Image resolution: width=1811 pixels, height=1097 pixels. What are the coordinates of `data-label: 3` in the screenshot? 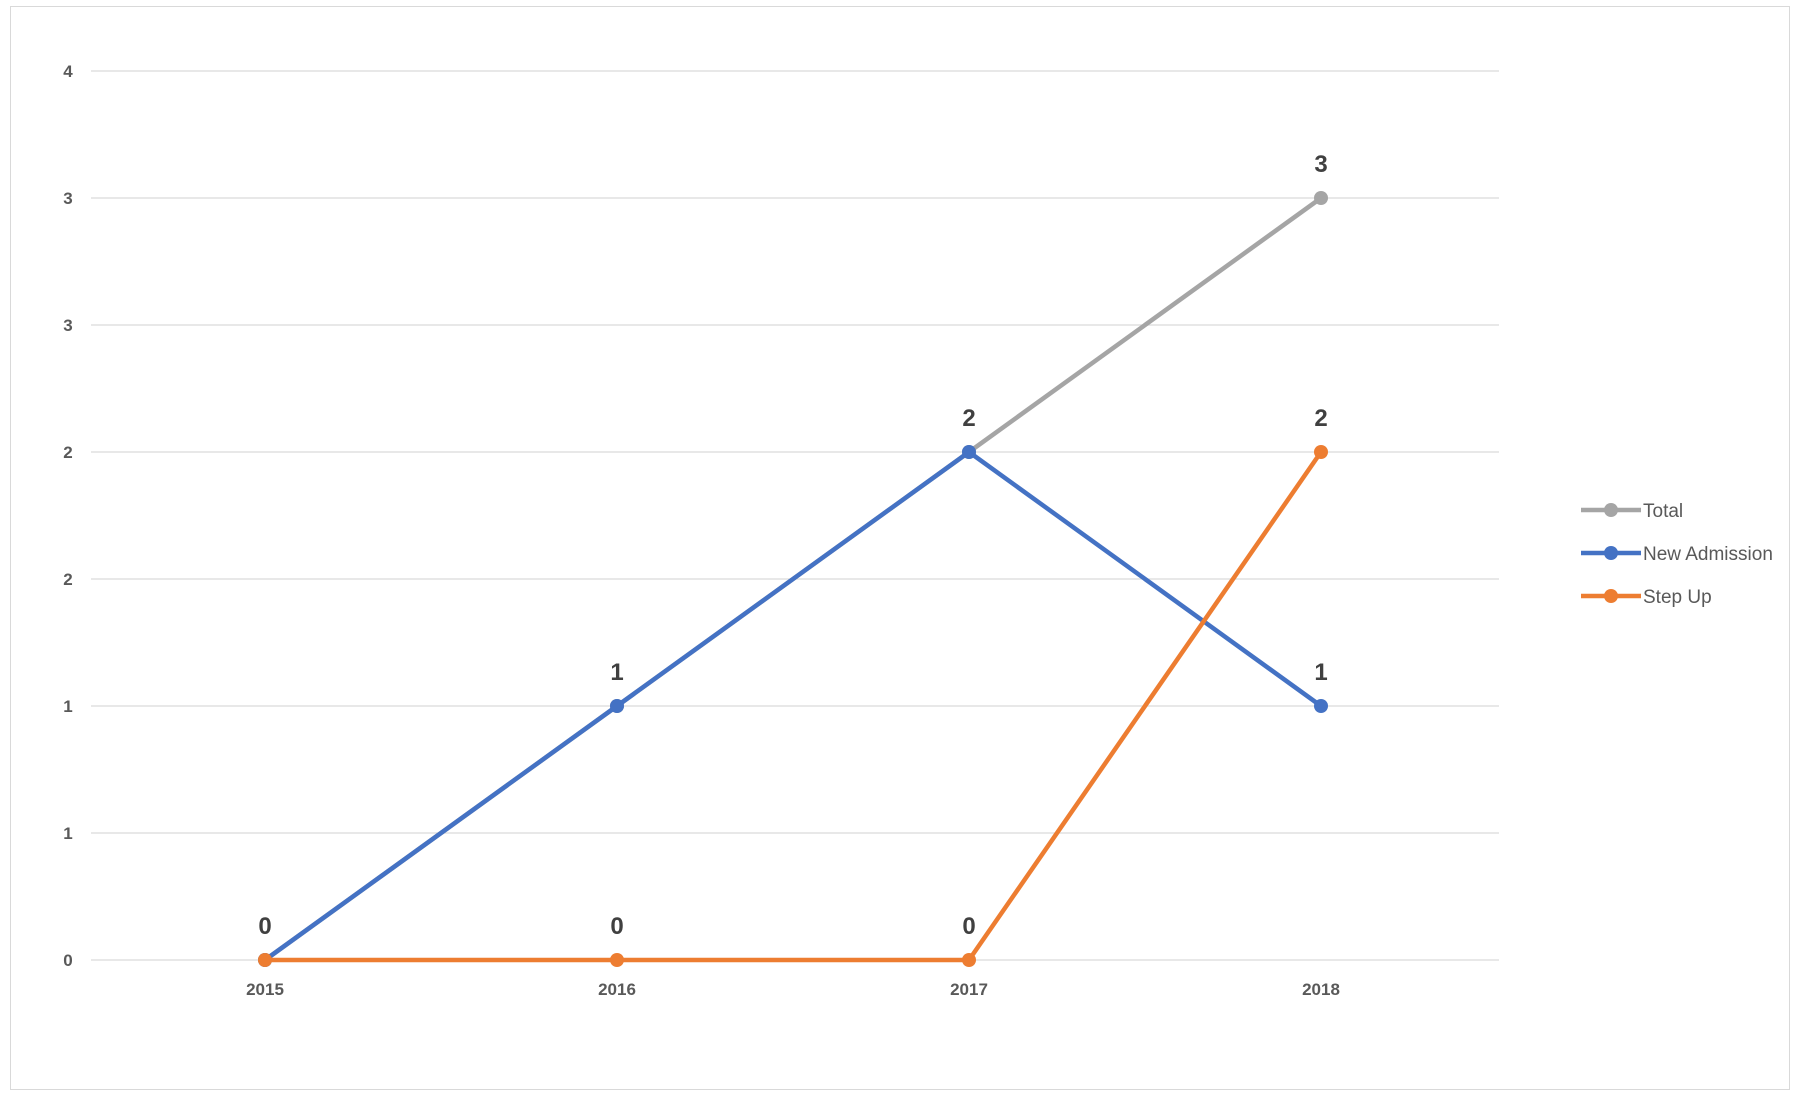 It's located at (1320, 164).